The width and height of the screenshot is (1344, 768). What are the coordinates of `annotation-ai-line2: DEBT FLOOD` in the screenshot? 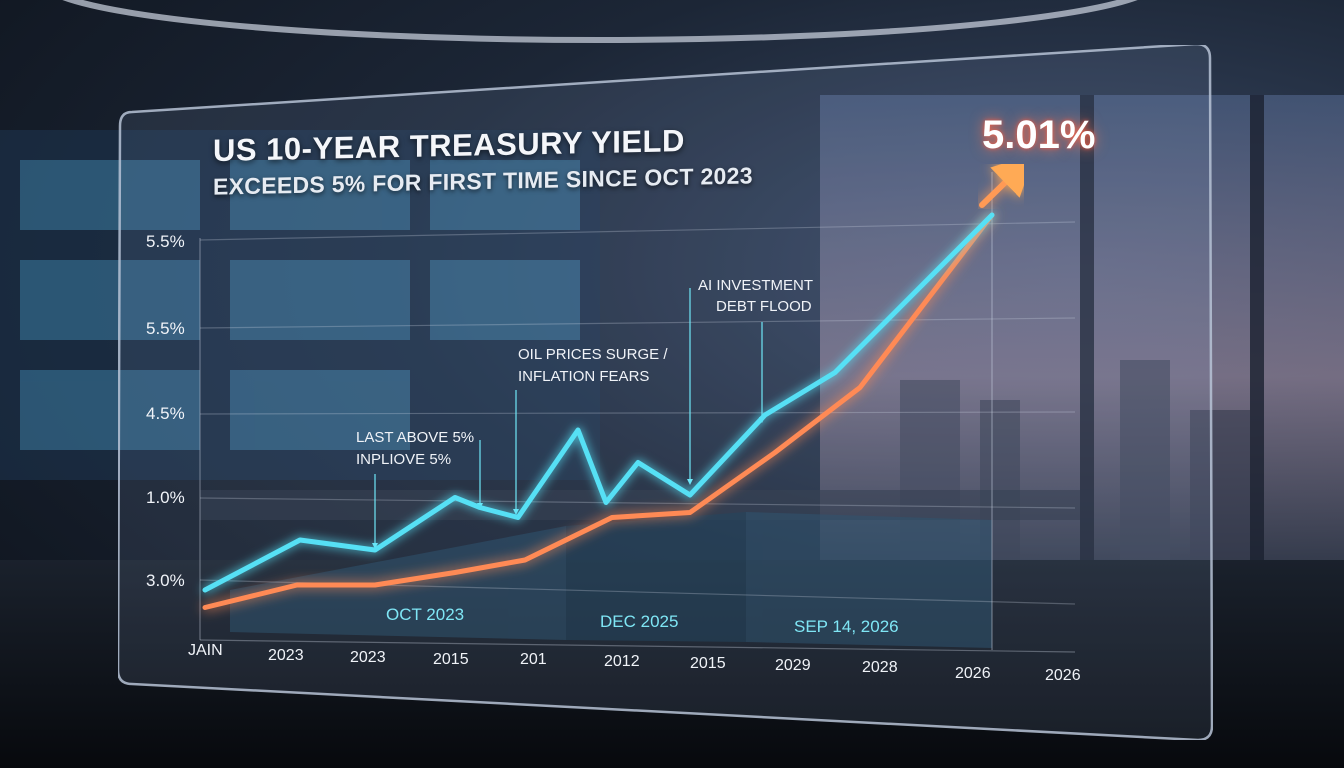 It's located at (764, 306).